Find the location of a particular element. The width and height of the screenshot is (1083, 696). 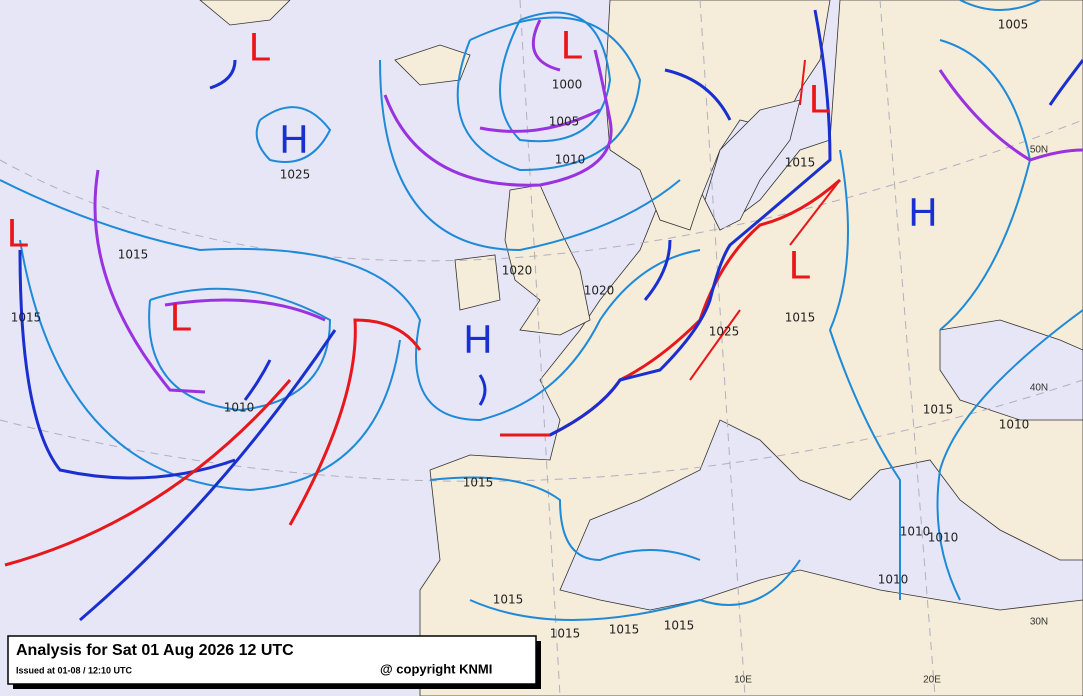

footer-box is located at coordinates (272, 660).